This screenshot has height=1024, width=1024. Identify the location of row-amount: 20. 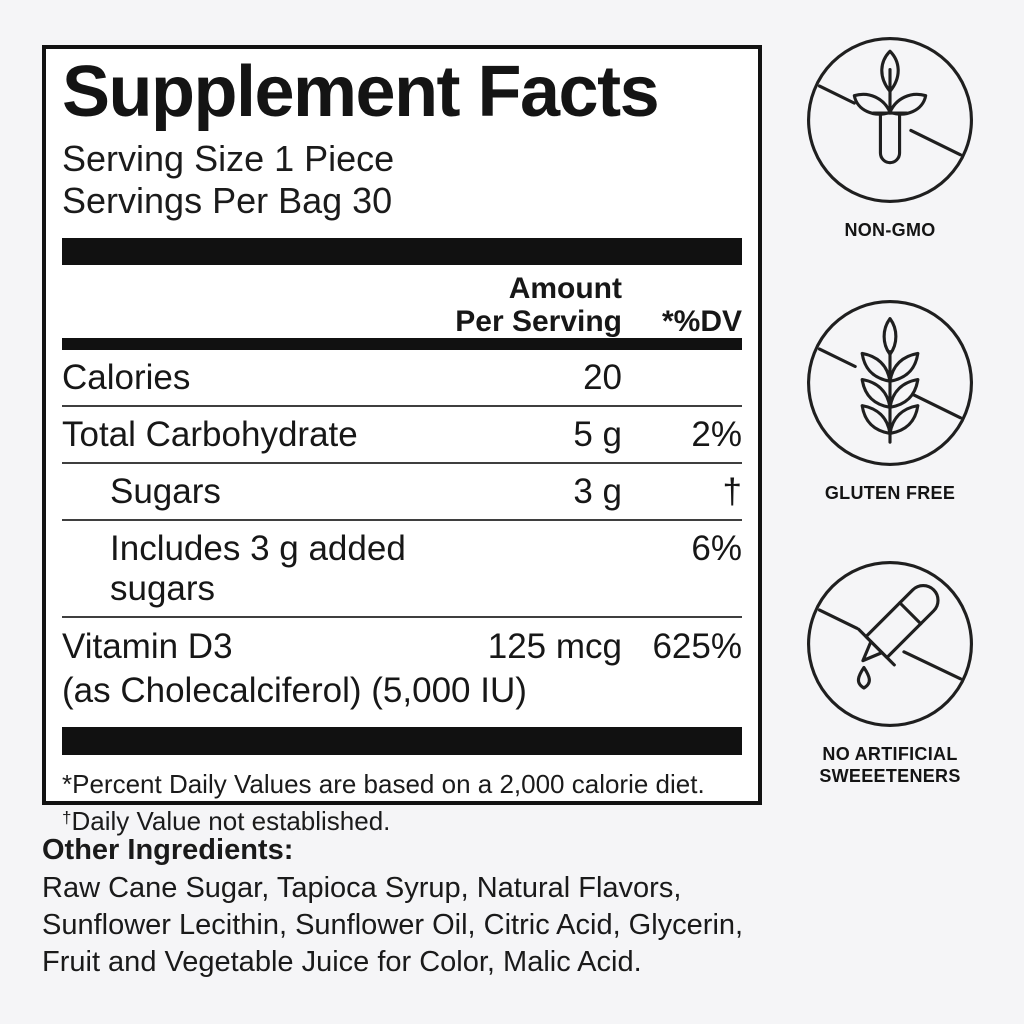
(602, 377).